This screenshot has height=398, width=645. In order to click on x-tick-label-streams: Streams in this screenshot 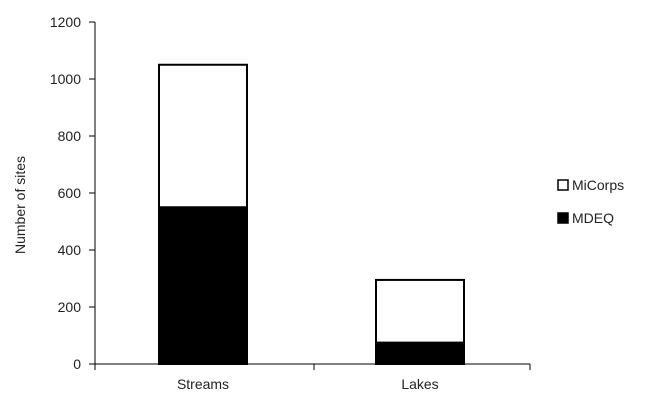, I will do `click(203, 384)`.